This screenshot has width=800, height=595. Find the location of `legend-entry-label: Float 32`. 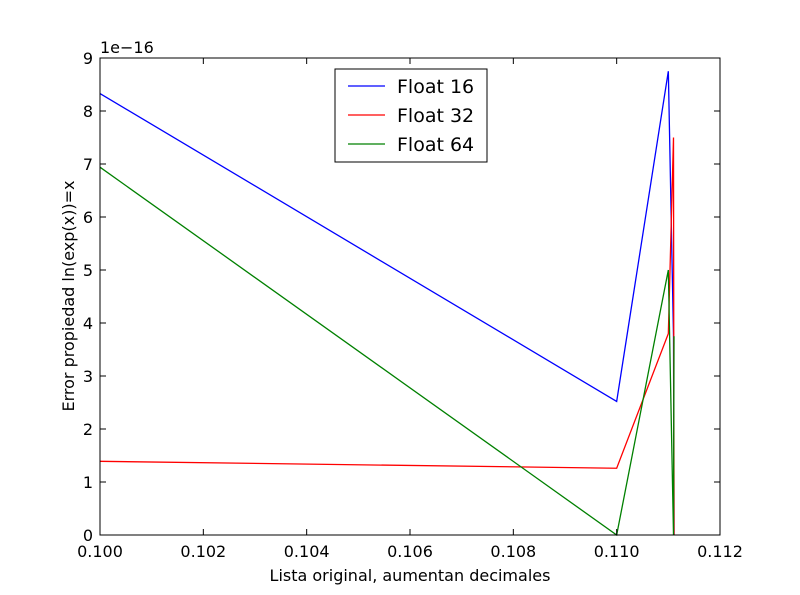

legend-entry-label: Float 32 is located at coordinates (435, 116).